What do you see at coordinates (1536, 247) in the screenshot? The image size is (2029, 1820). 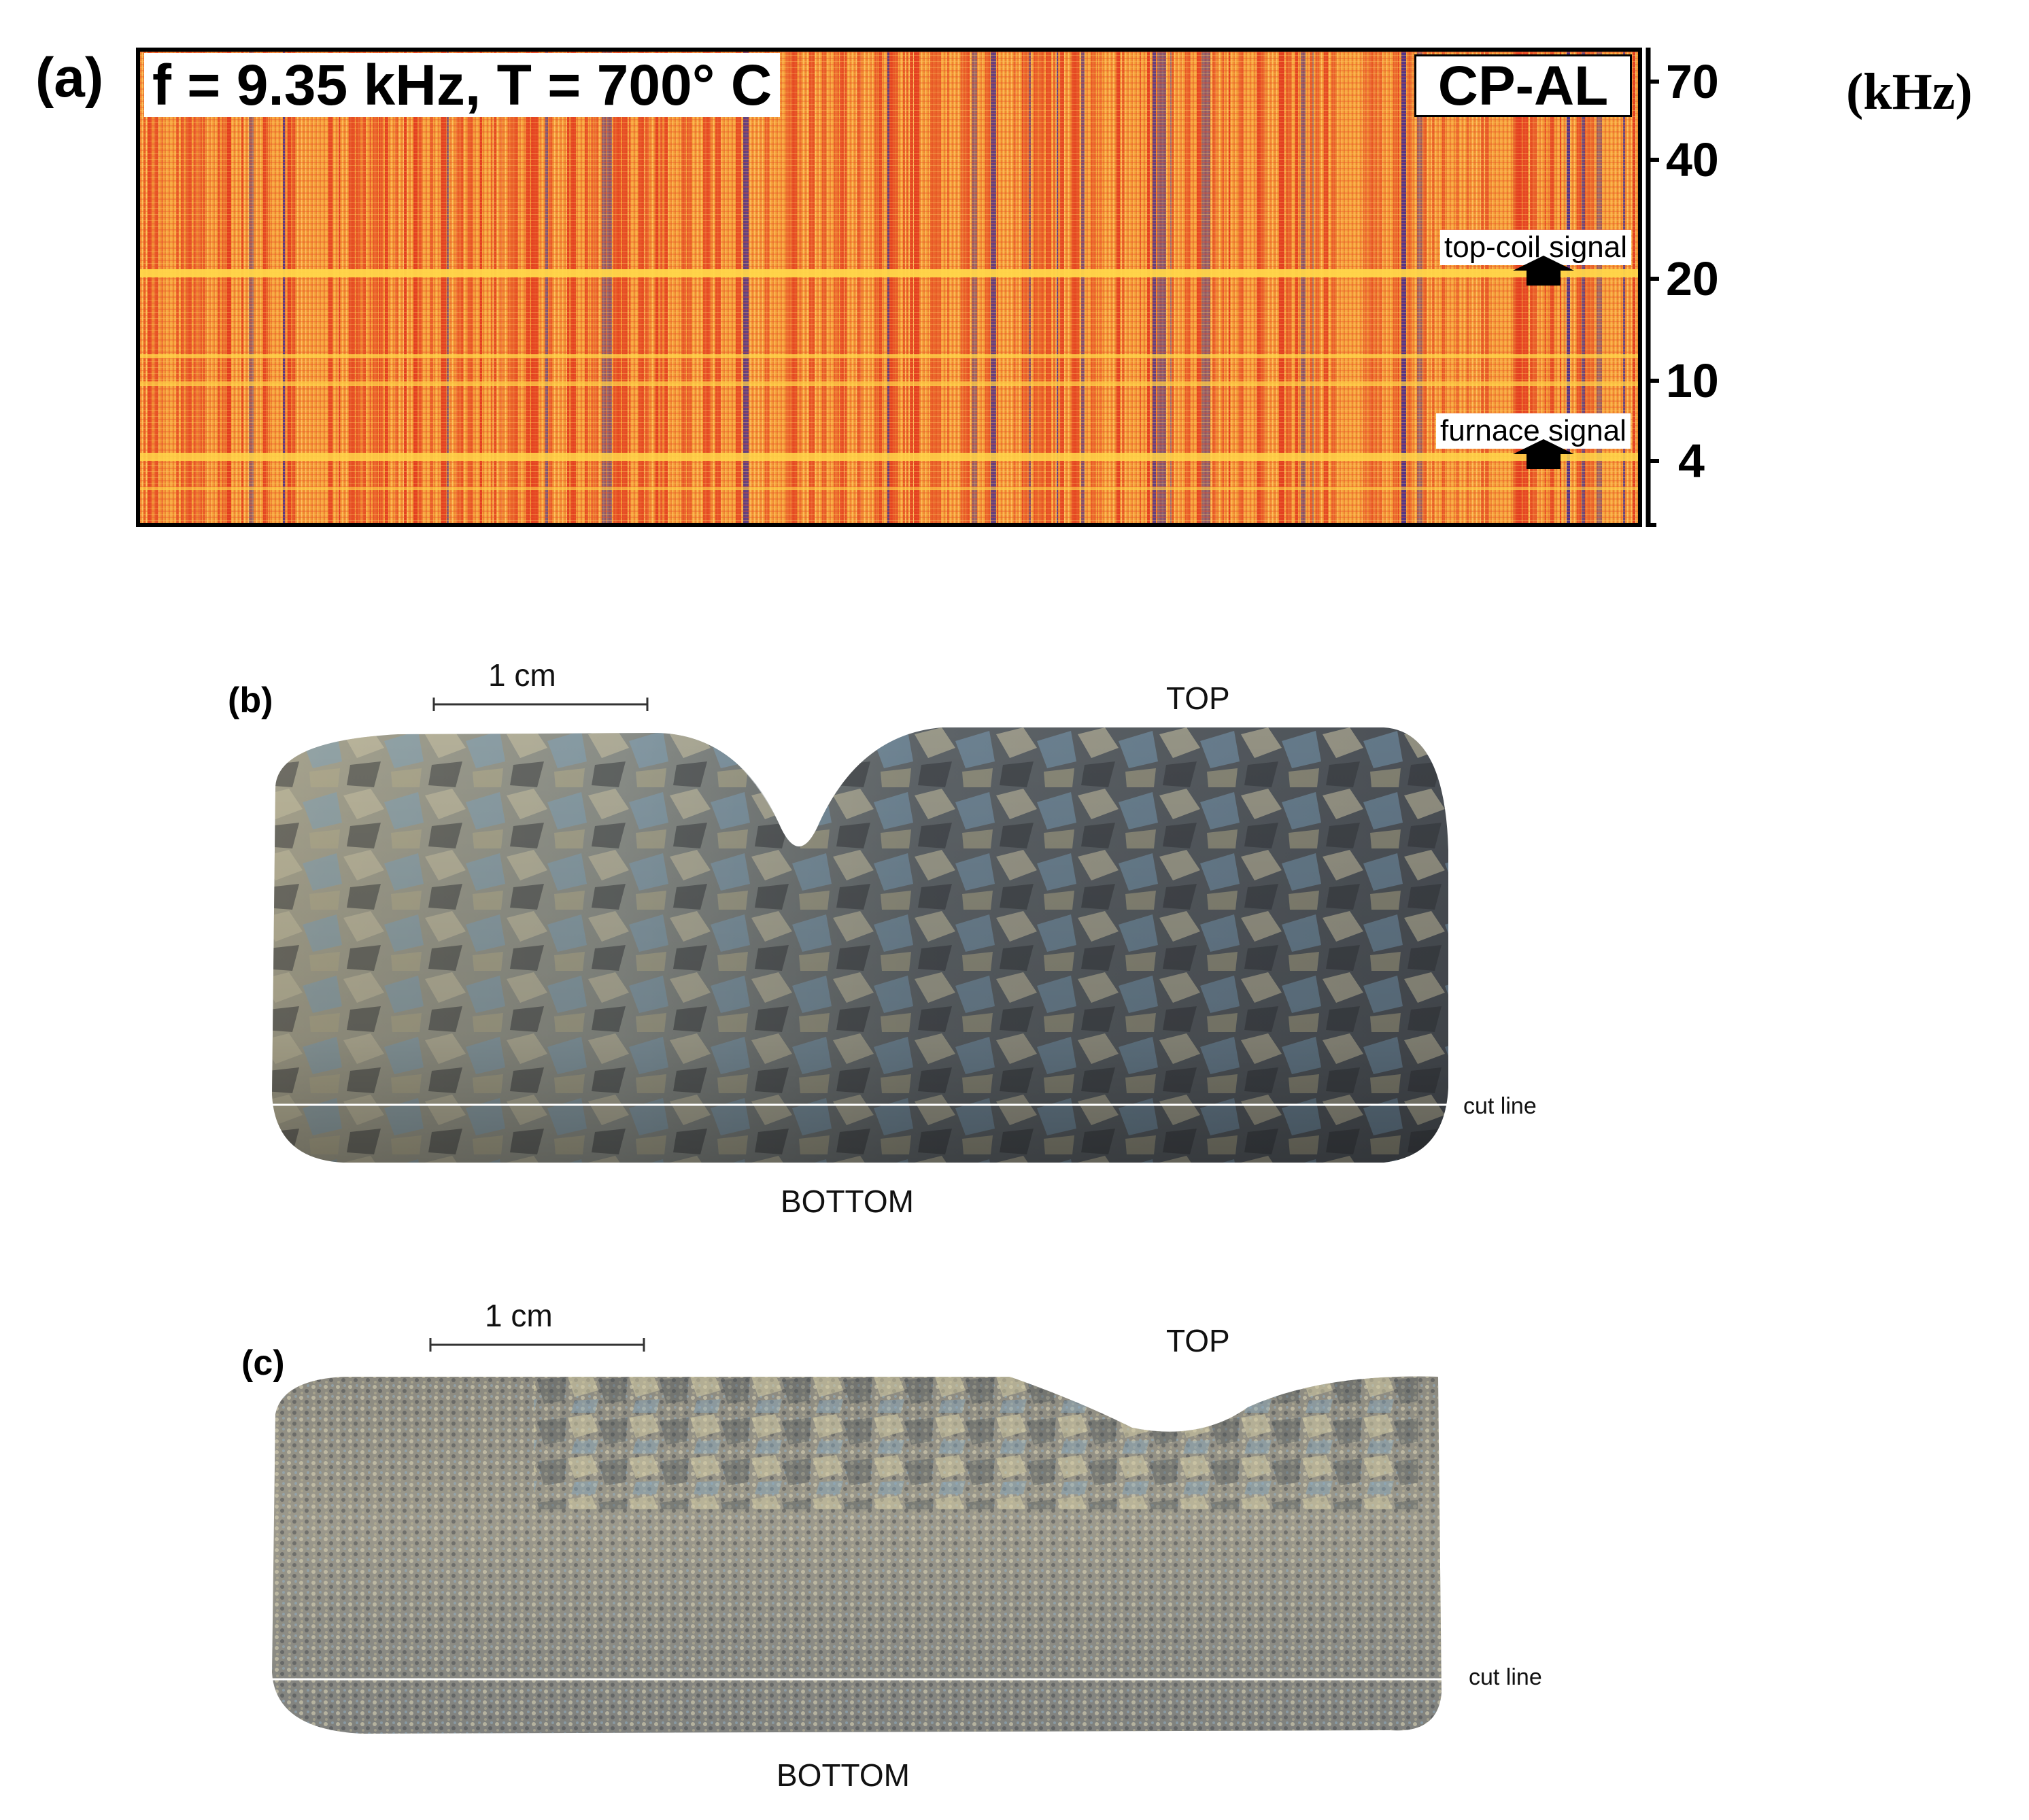 I see `top-coil-signal-label: top-coil signal` at bounding box center [1536, 247].